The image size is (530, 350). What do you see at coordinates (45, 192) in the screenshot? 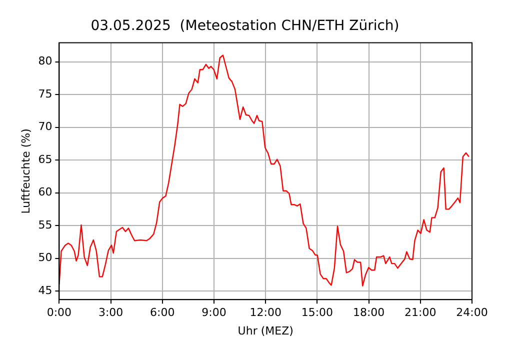
I see `y-tick-label: 60` at bounding box center [45, 192].